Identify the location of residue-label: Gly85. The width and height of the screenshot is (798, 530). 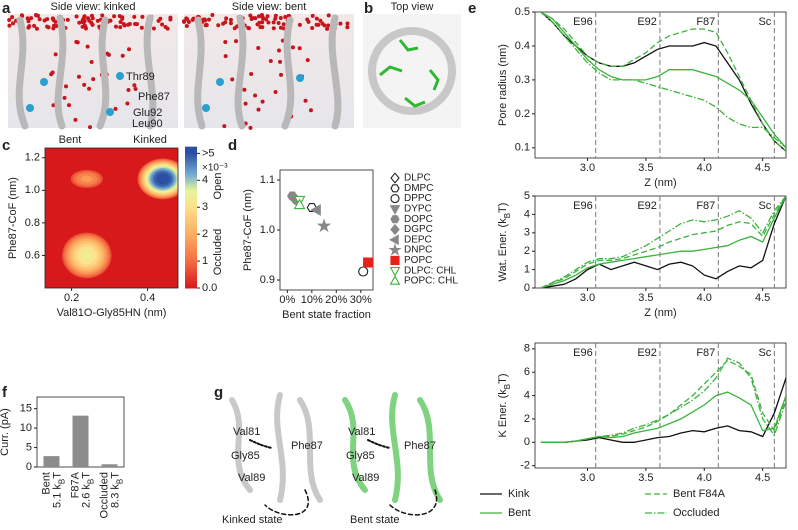
(245, 456).